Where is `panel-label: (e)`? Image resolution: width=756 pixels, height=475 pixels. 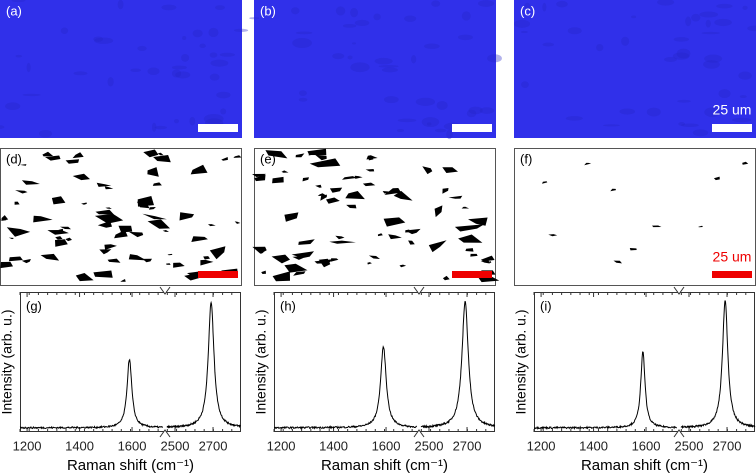 panel-label: (e) is located at coordinates (268, 158).